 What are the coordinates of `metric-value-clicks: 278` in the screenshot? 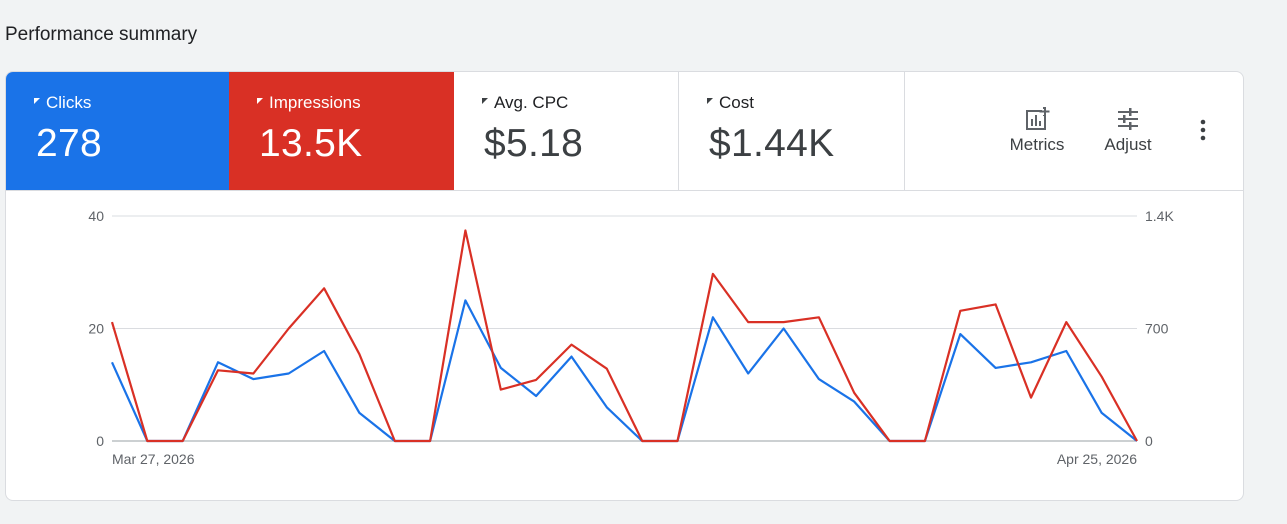 It's located at (69, 143).